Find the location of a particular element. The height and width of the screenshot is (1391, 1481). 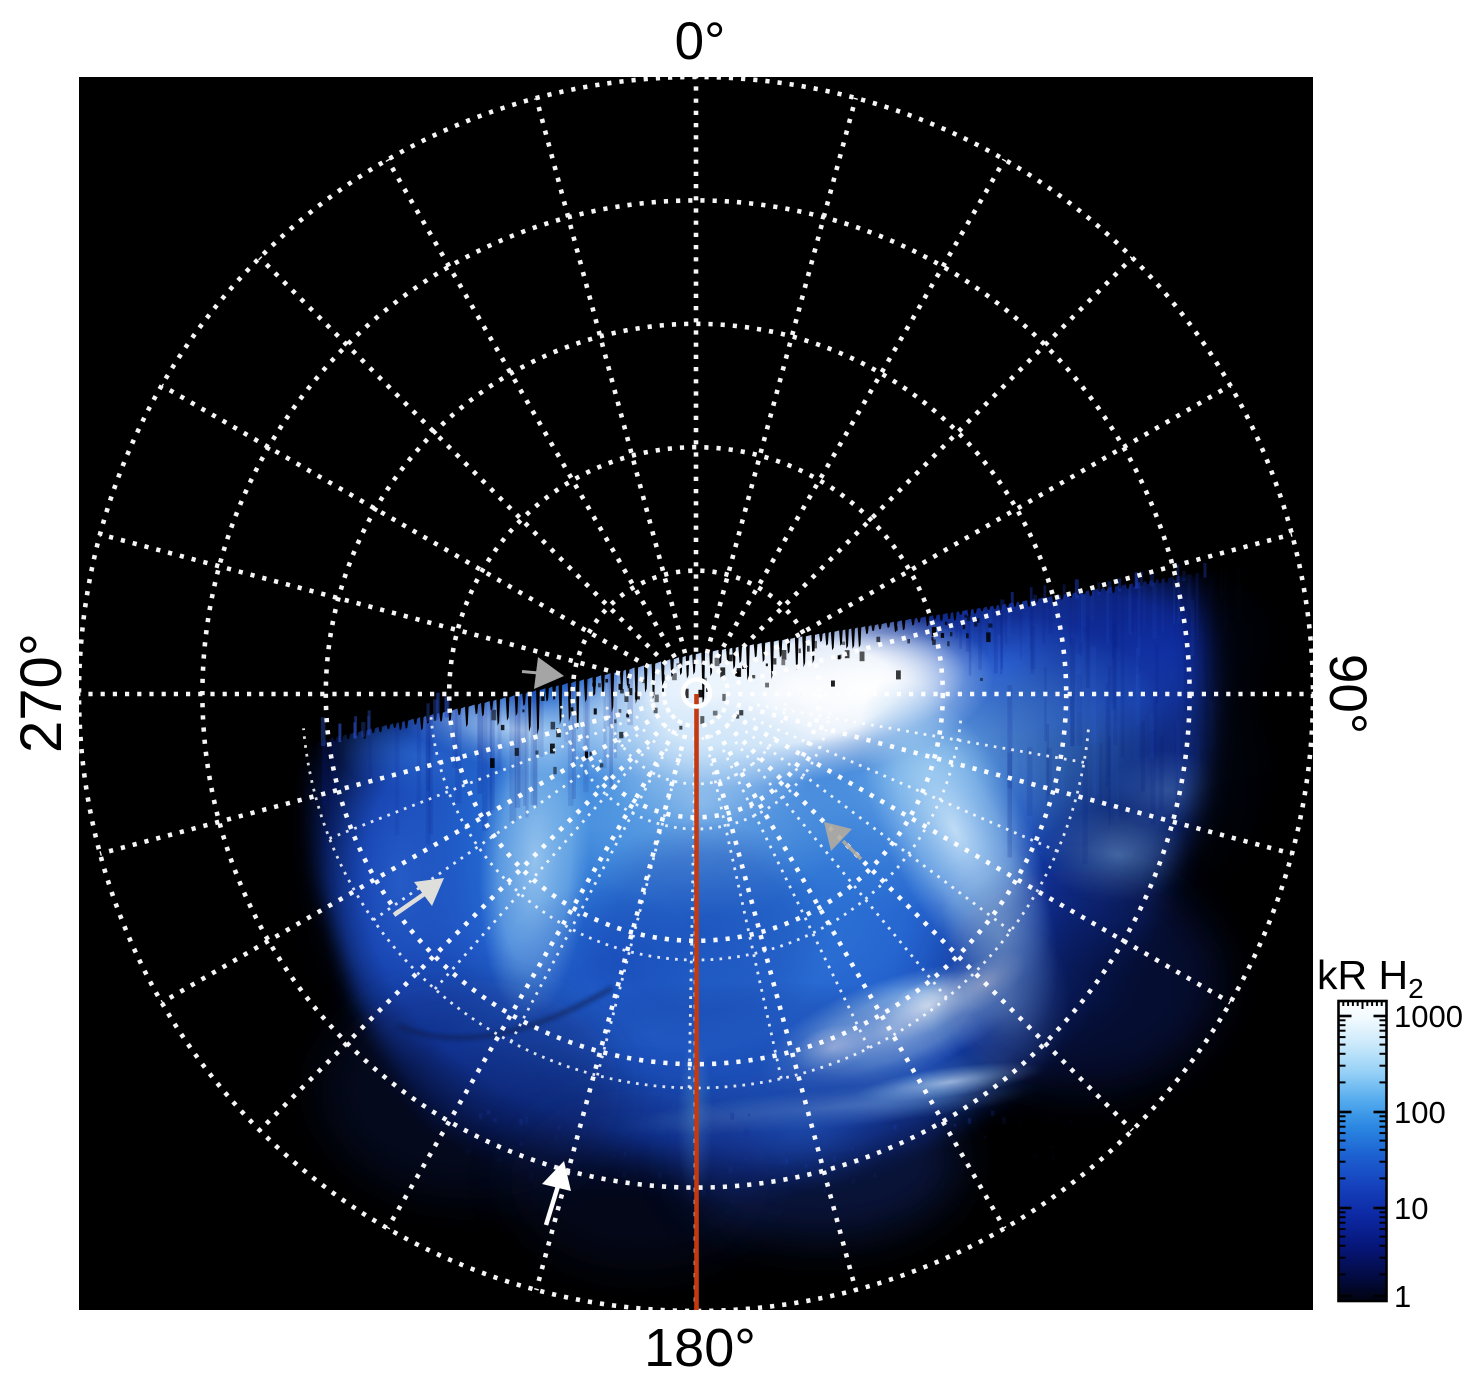

svg-text: 180° is located at coordinates (700, 1348).